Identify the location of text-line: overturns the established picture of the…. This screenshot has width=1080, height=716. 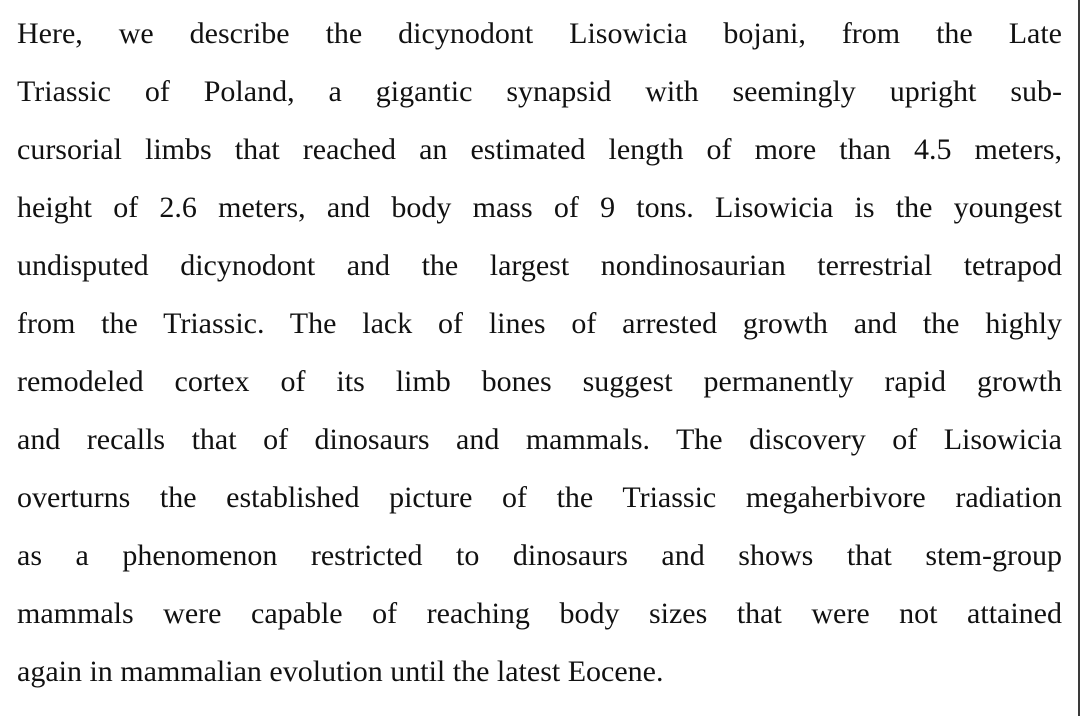
(539, 497).